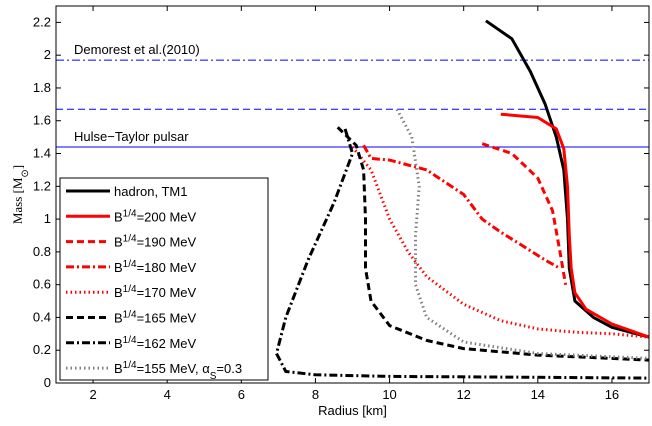 The image size is (652, 426). I want to click on legend-label-part: =155 MeV, α, so click(174, 368).